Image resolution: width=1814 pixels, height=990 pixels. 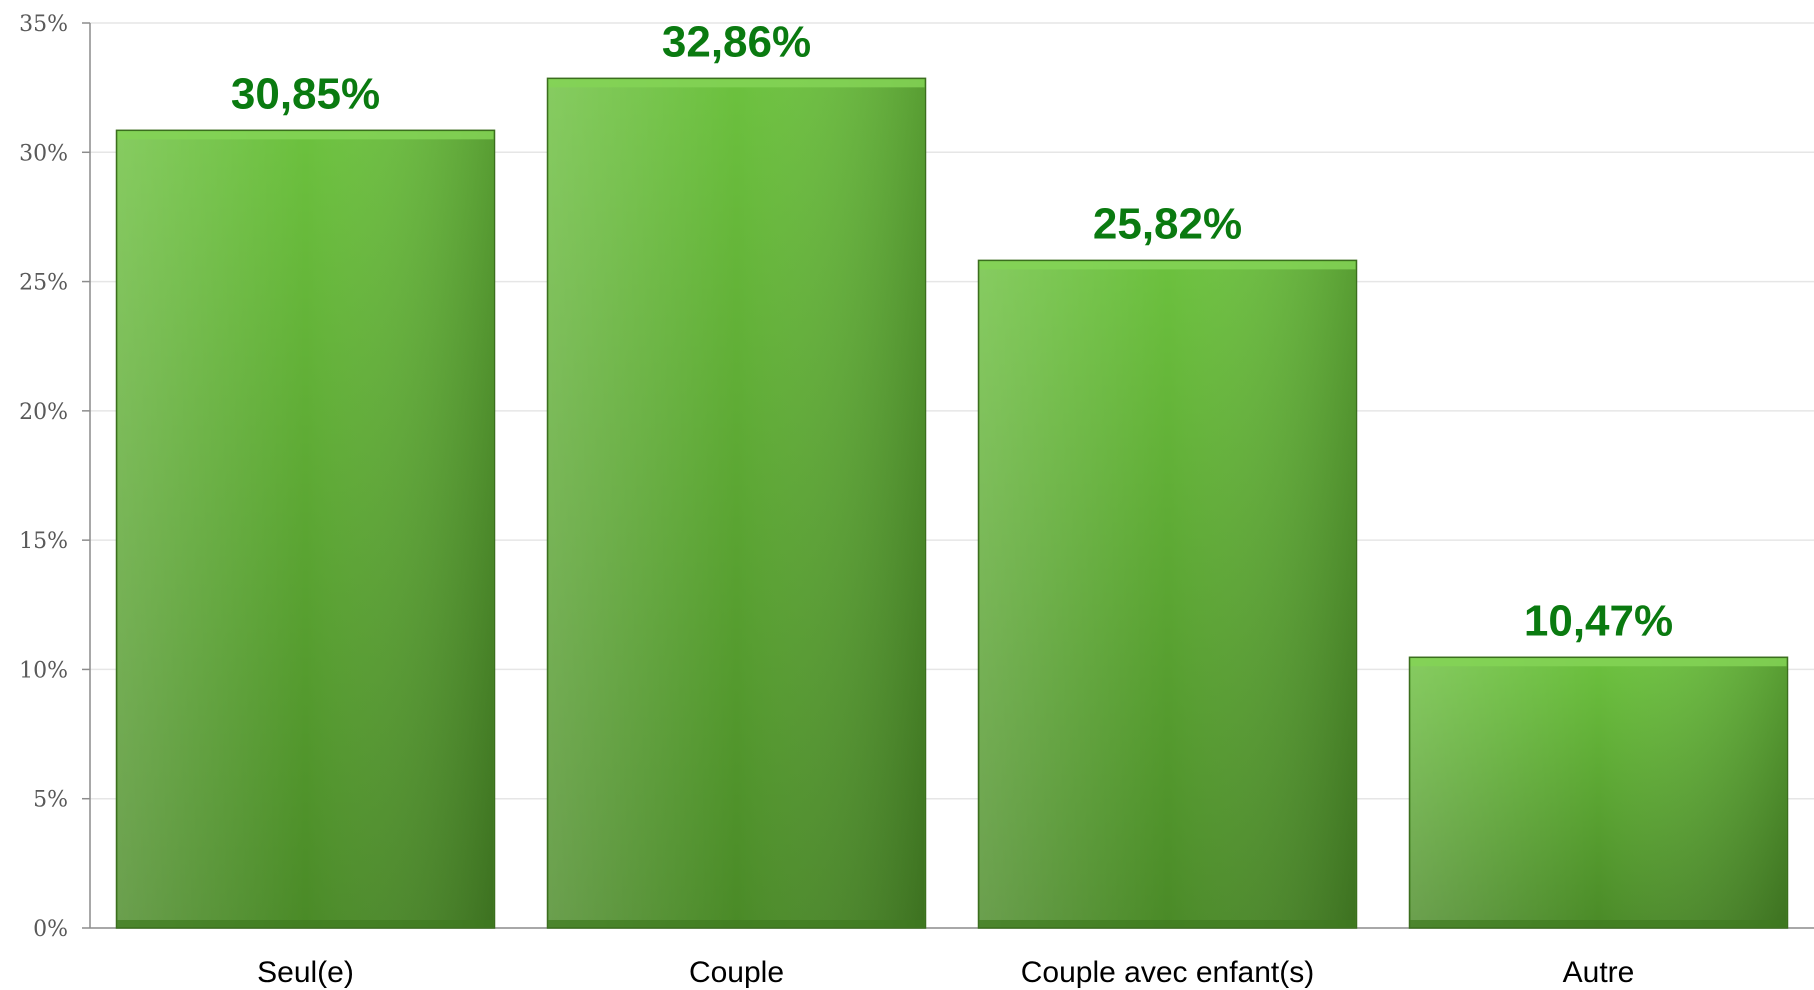 I want to click on y-tick-label: 35%, so click(x=43, y=24).